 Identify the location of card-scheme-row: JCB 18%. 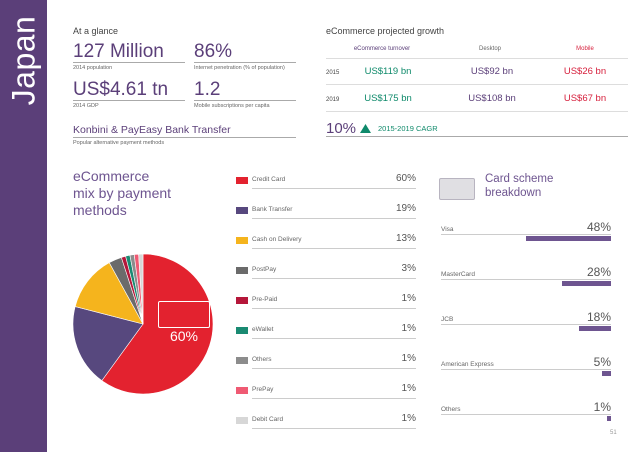
(526, 321).